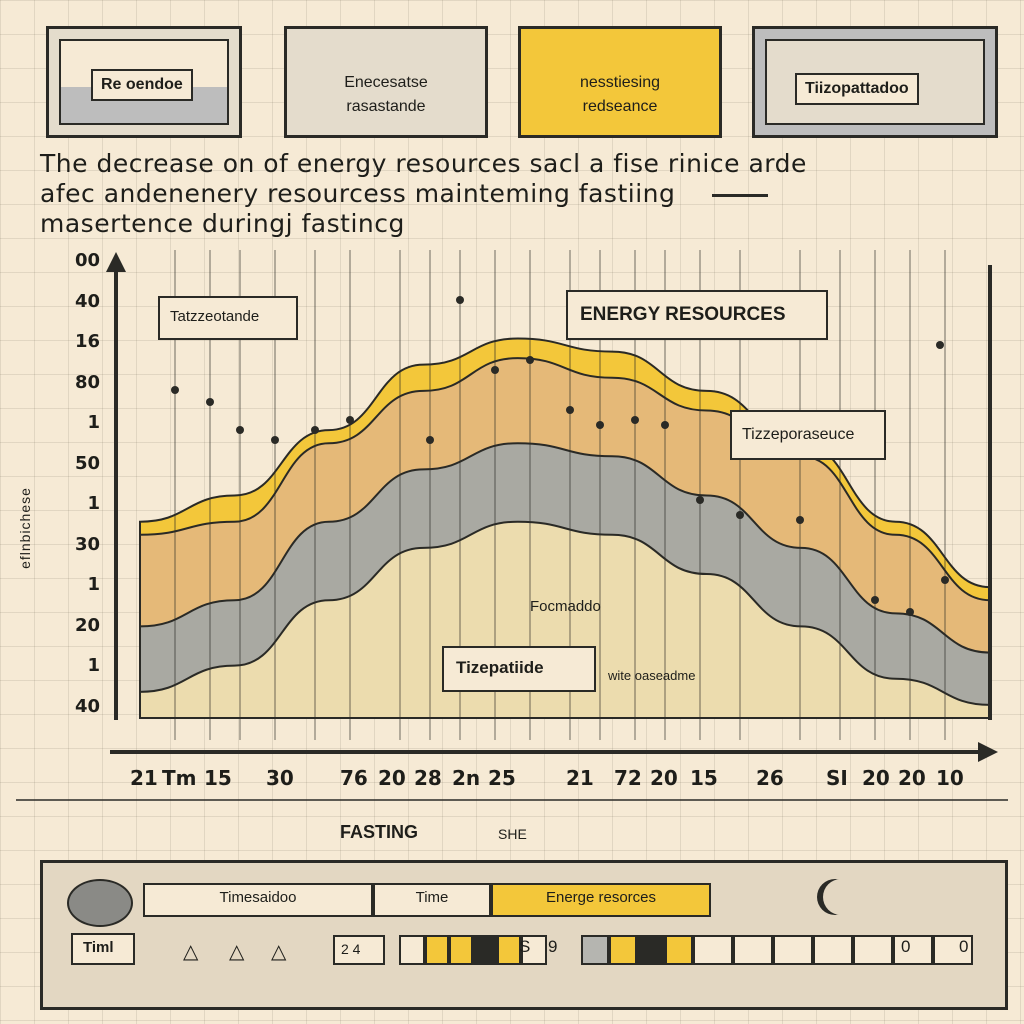 This screenshot has width=1024, height=1024. I want to click on header-card-4: Tiizopattadoo, so click(875, 82).